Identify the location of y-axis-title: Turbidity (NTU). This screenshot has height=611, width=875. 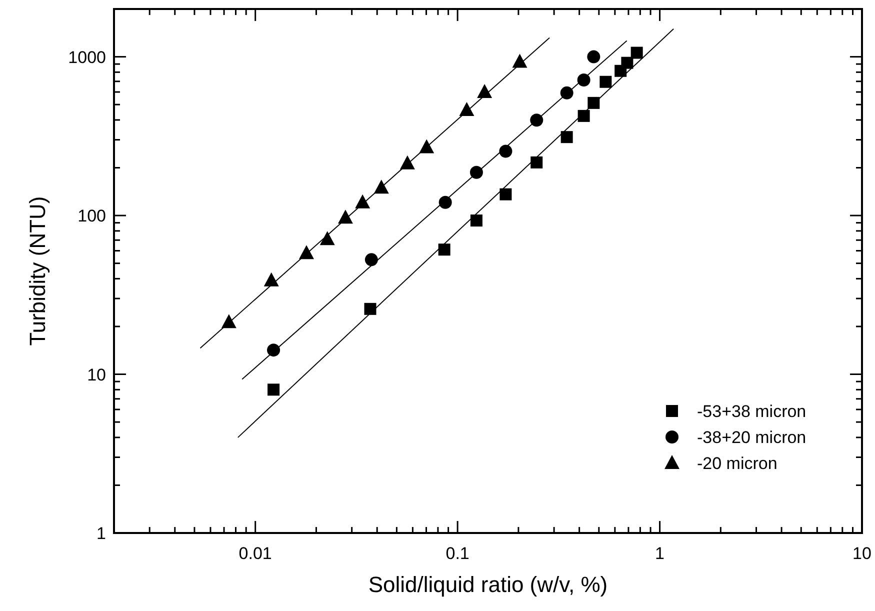
(37, 271).